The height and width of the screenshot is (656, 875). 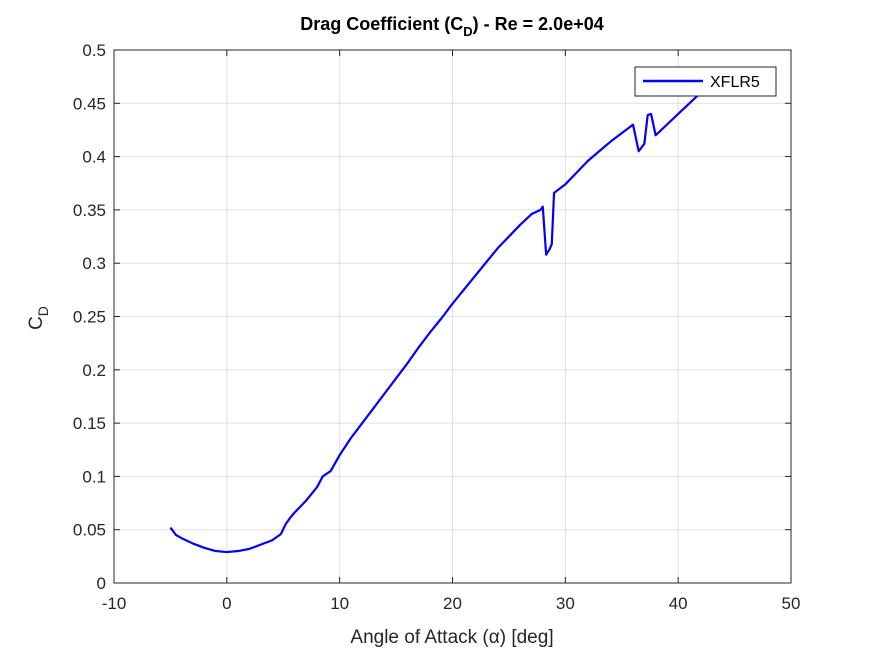 What do you see at coordinates (89, 103) in the screenshot?
I see `y-tick-label: 0.45` at bounding box center [89, 103].